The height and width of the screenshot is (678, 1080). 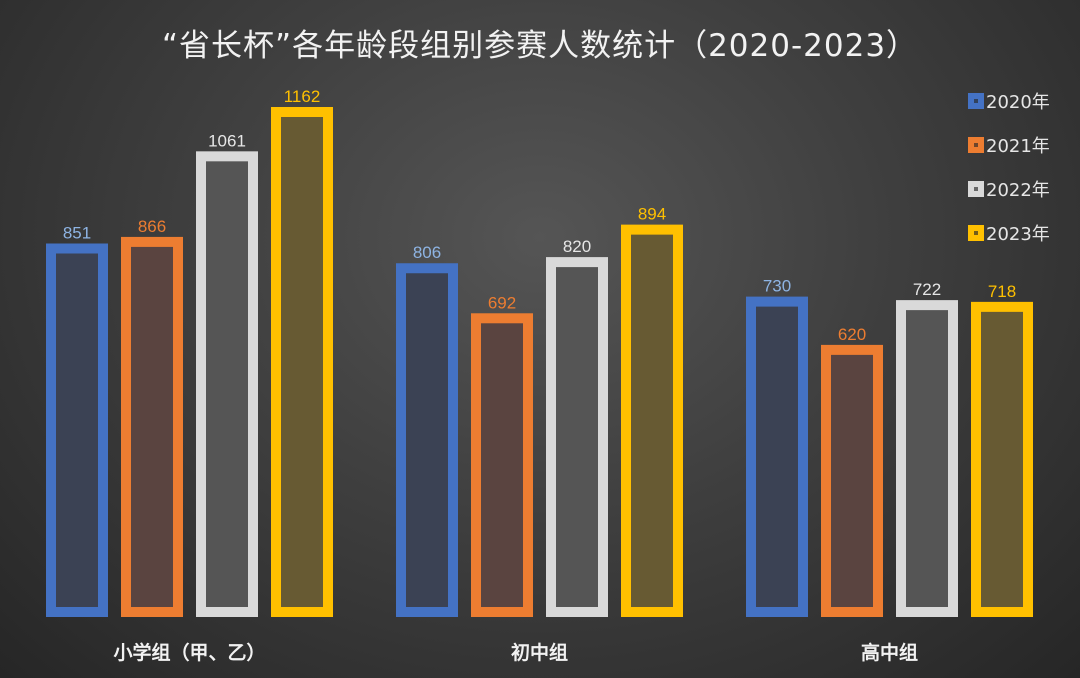 I want to click on data-label-2023年-2: 718, so click(x=1002, y=291).